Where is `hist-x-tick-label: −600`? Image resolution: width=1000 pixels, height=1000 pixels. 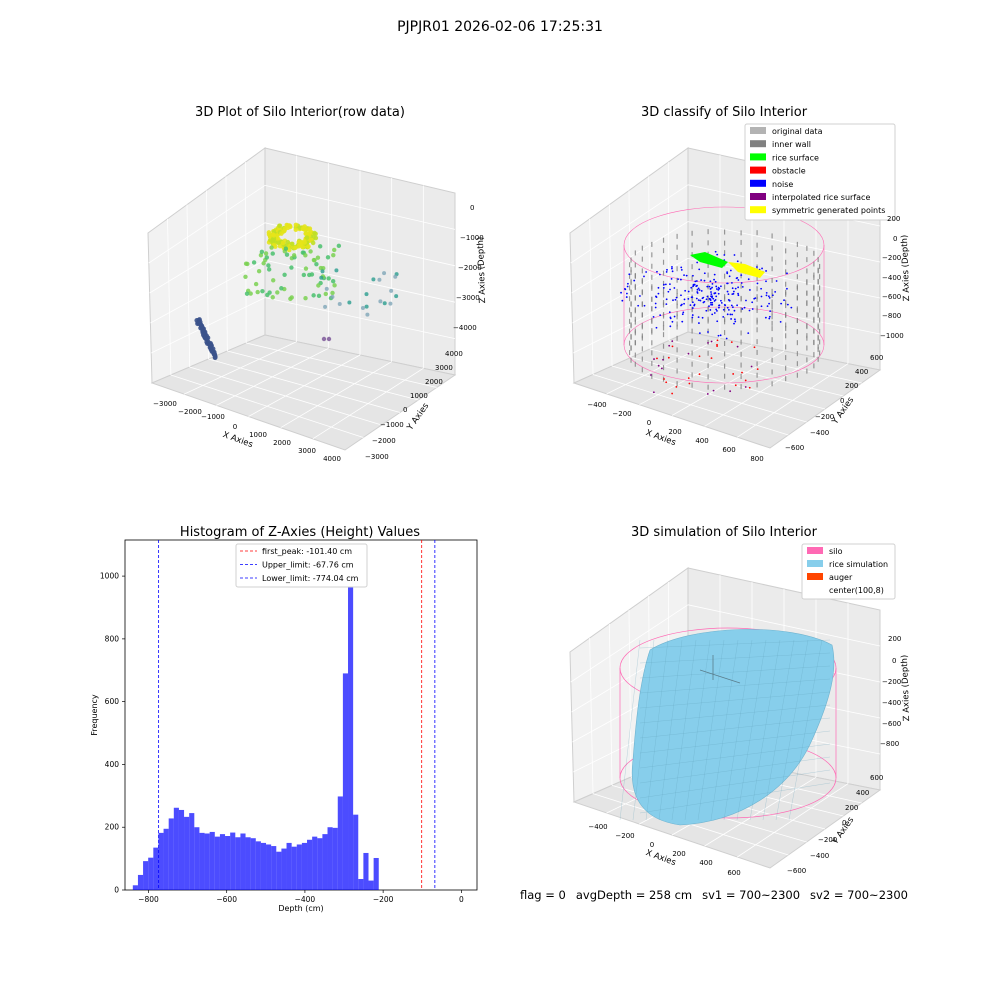
hist-x-tick-label: −600 is located at coordinates (226, 899).